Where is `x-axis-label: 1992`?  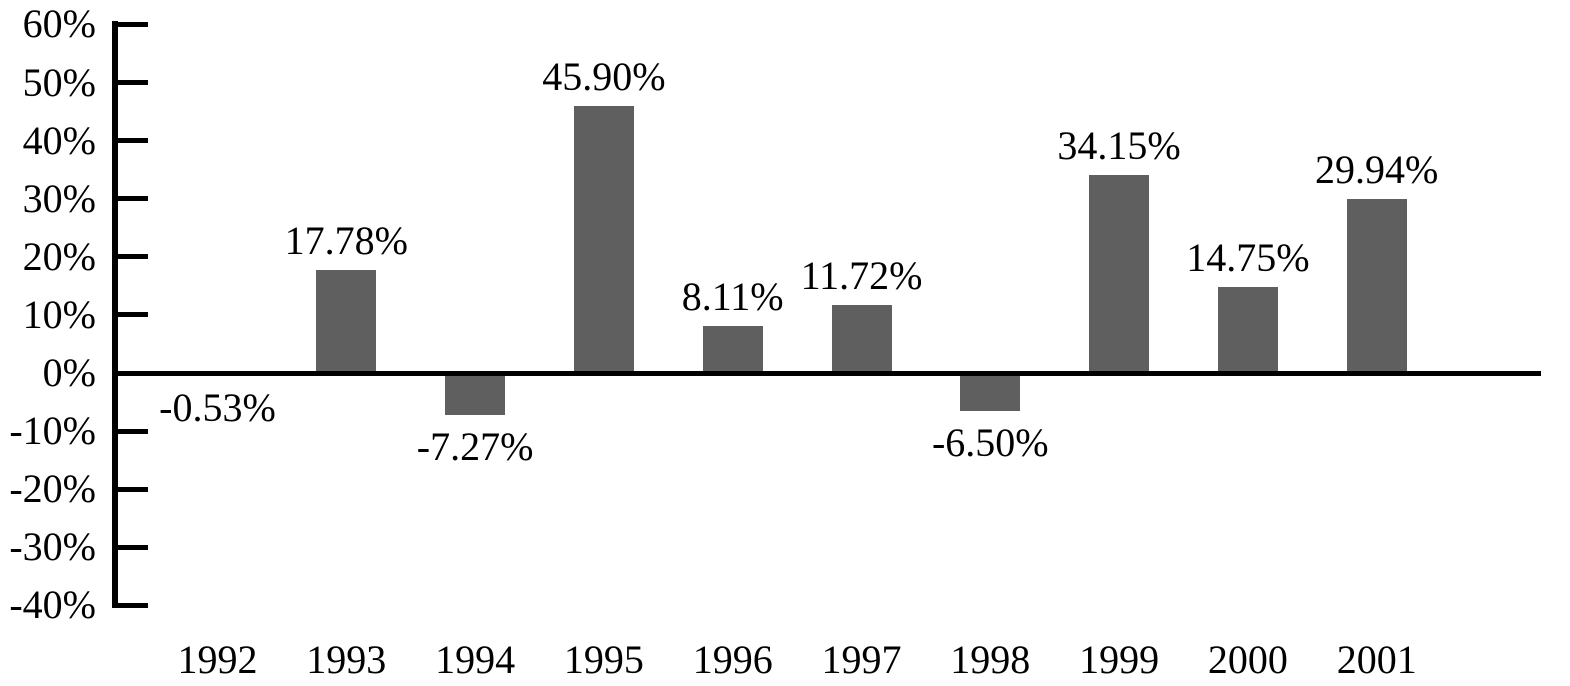
x-axis-label: 1992 is located at coordinates (217, 659).